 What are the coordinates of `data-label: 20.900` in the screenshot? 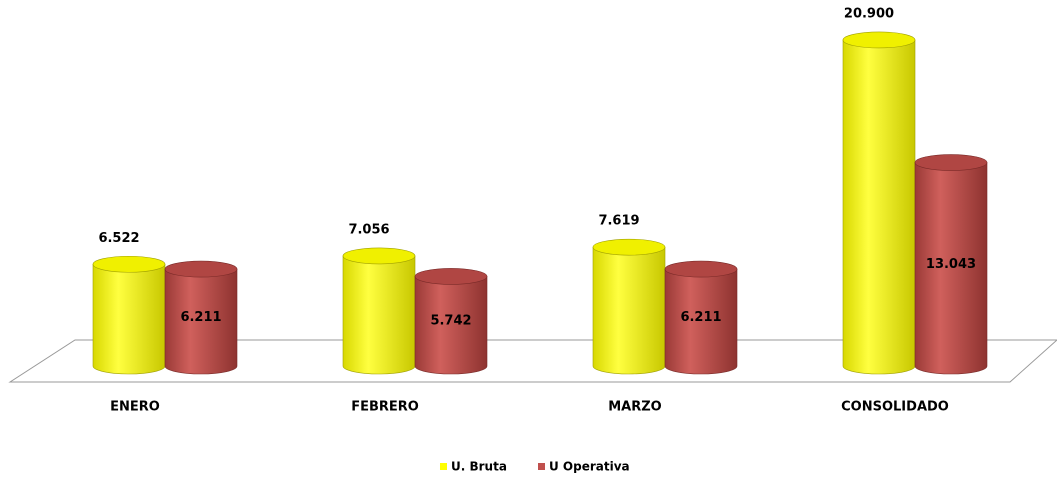 It's located at (869, 13).